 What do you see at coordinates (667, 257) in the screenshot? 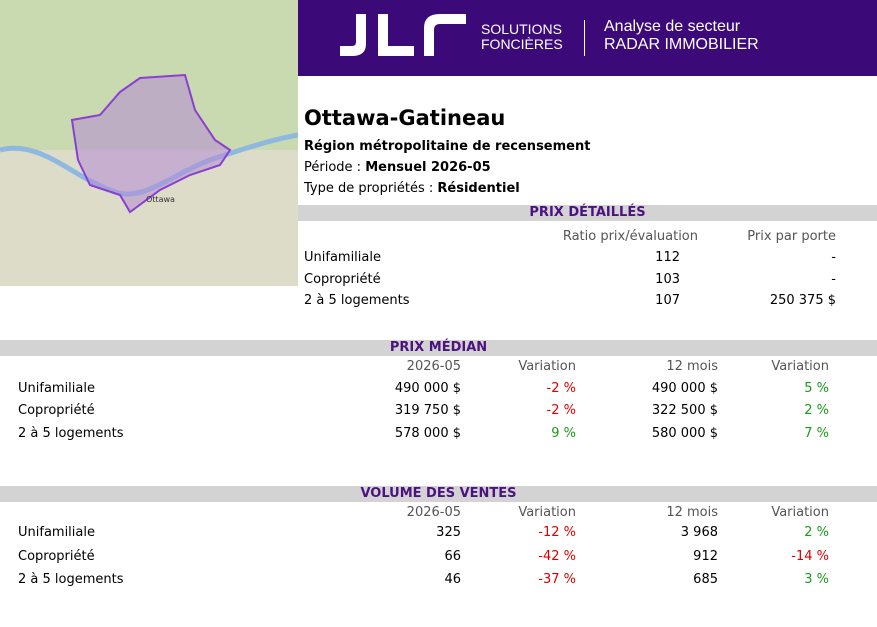
I see `cell-value: 112` at bounding box center [667, 257].